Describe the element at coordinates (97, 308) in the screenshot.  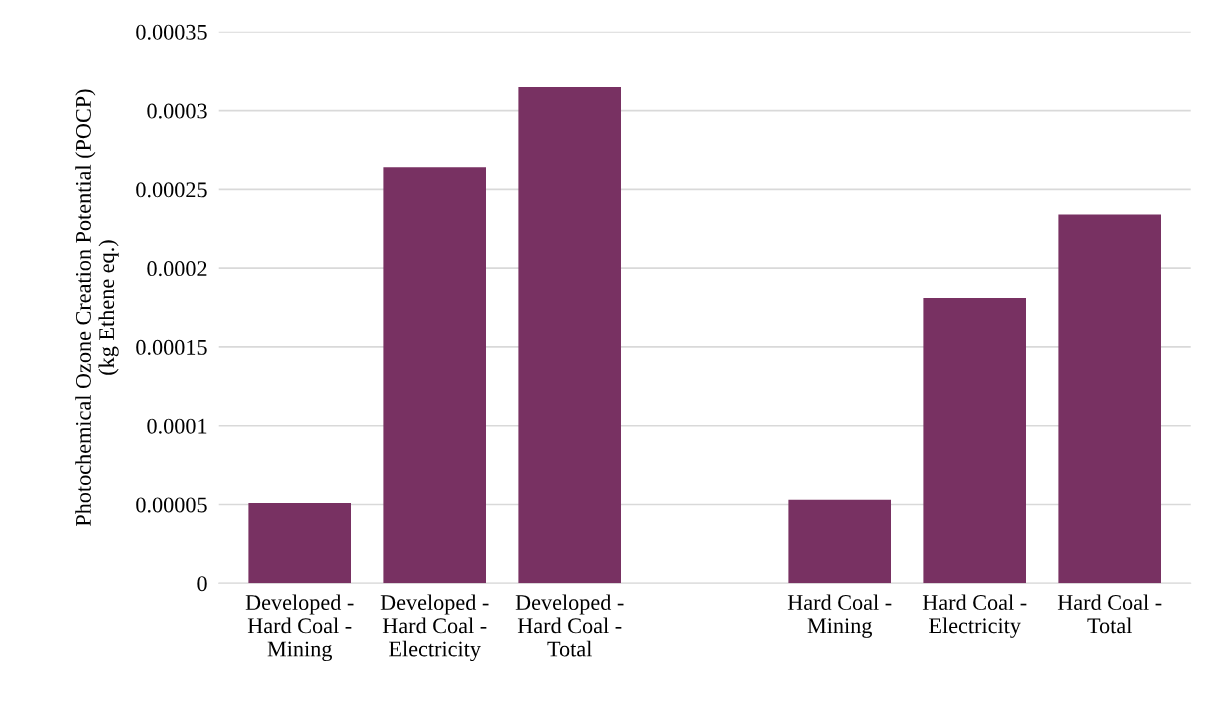
I see `y-axis-title: Photochemical Ozone Creation Potential (POCP) (kg Ethene eq.)` at that location.